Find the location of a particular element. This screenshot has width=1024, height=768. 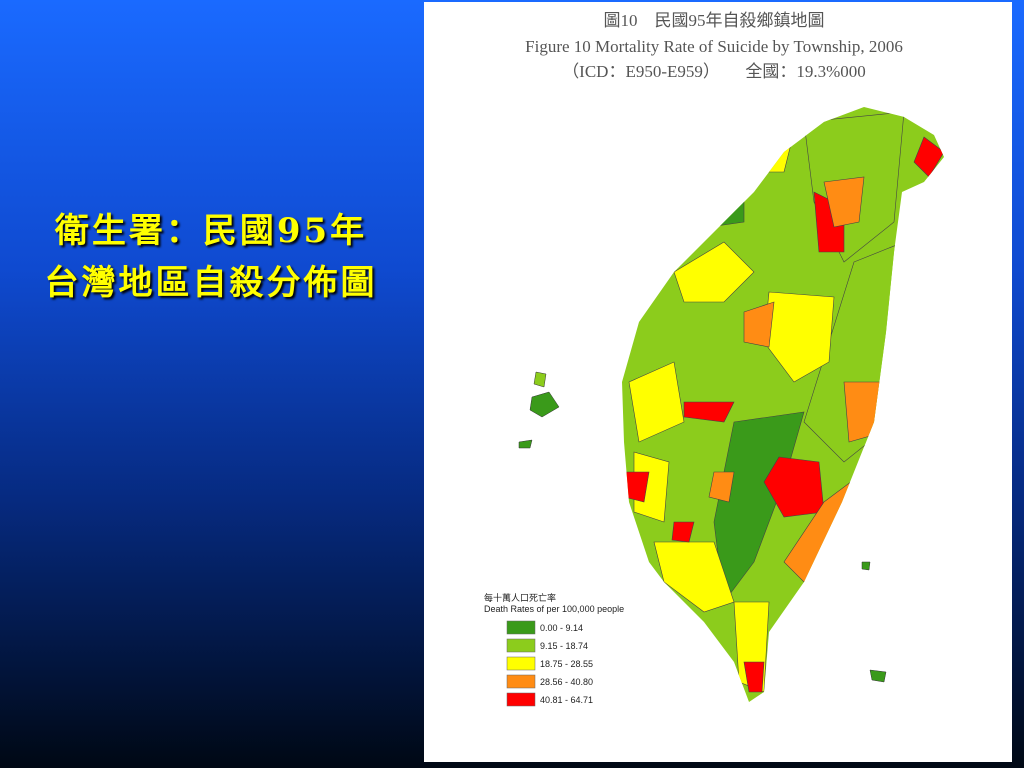

map-title: 圖10 民國95年自殺鄉鎮地圖 is located at coordinates (714, 20).